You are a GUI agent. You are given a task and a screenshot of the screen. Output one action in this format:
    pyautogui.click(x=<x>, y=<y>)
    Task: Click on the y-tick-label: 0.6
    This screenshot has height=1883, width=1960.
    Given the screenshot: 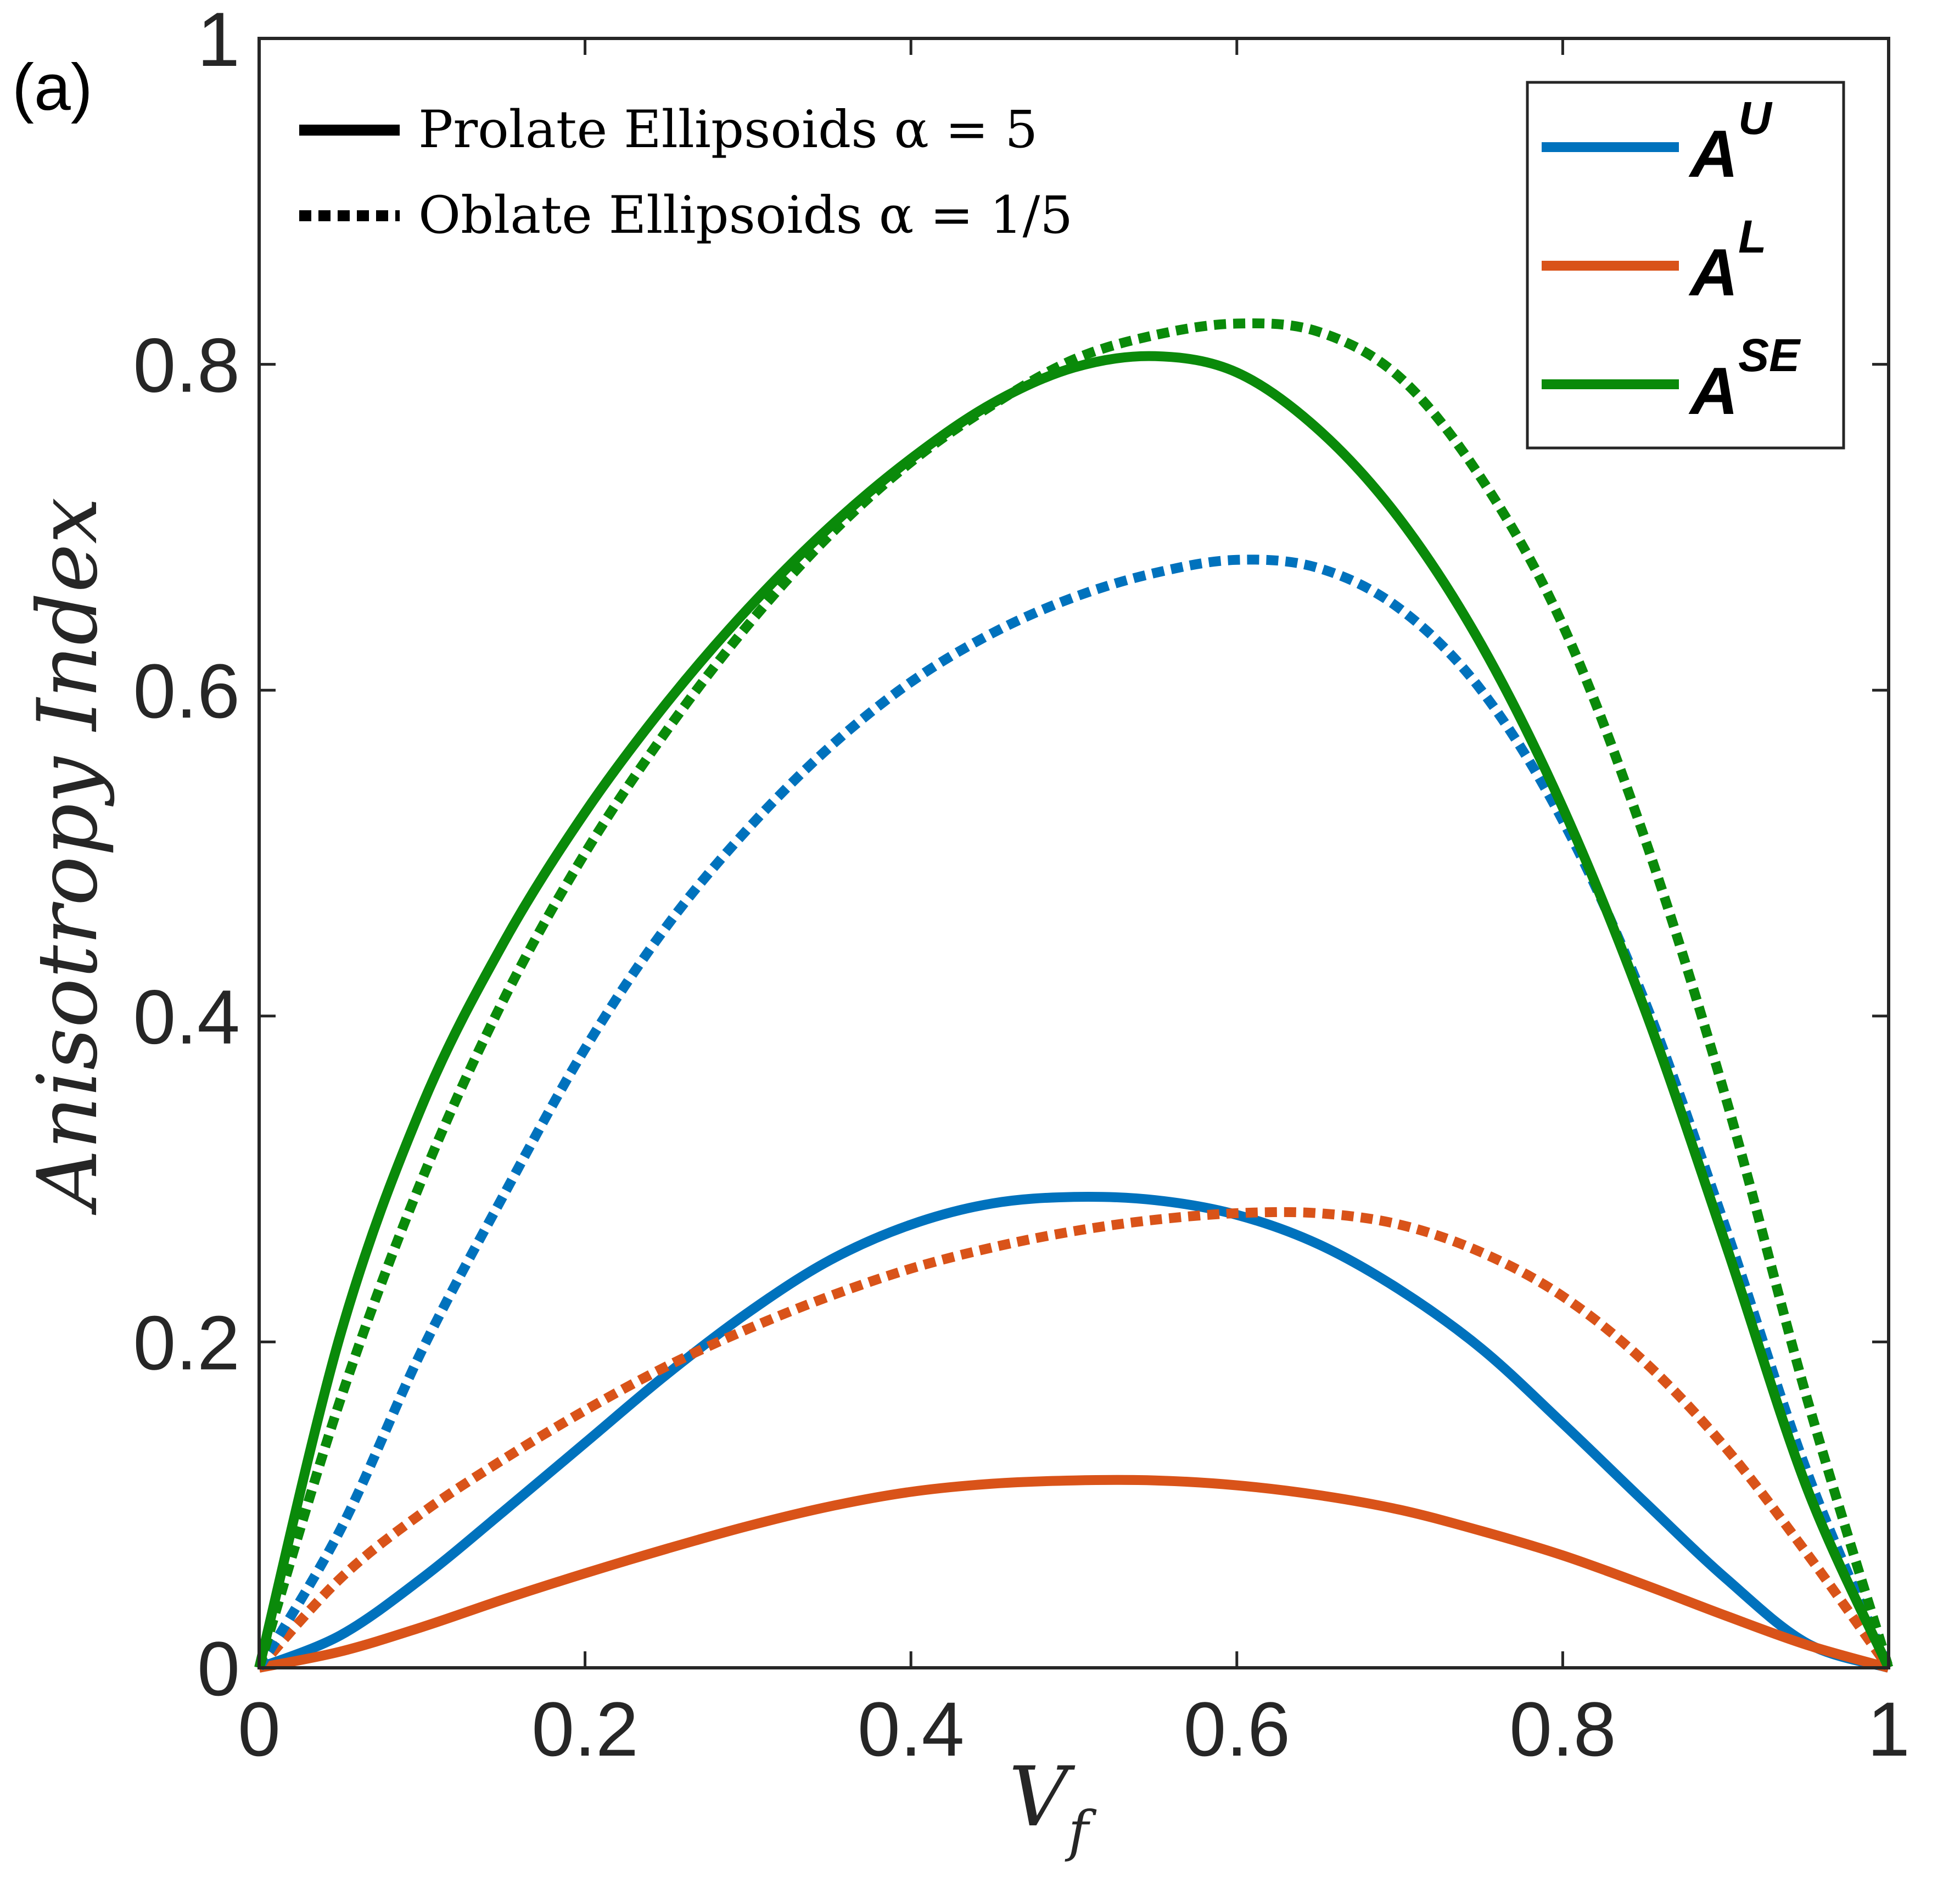 What is the action you would take?
    pyautogui.click(x=186, y=691)
    